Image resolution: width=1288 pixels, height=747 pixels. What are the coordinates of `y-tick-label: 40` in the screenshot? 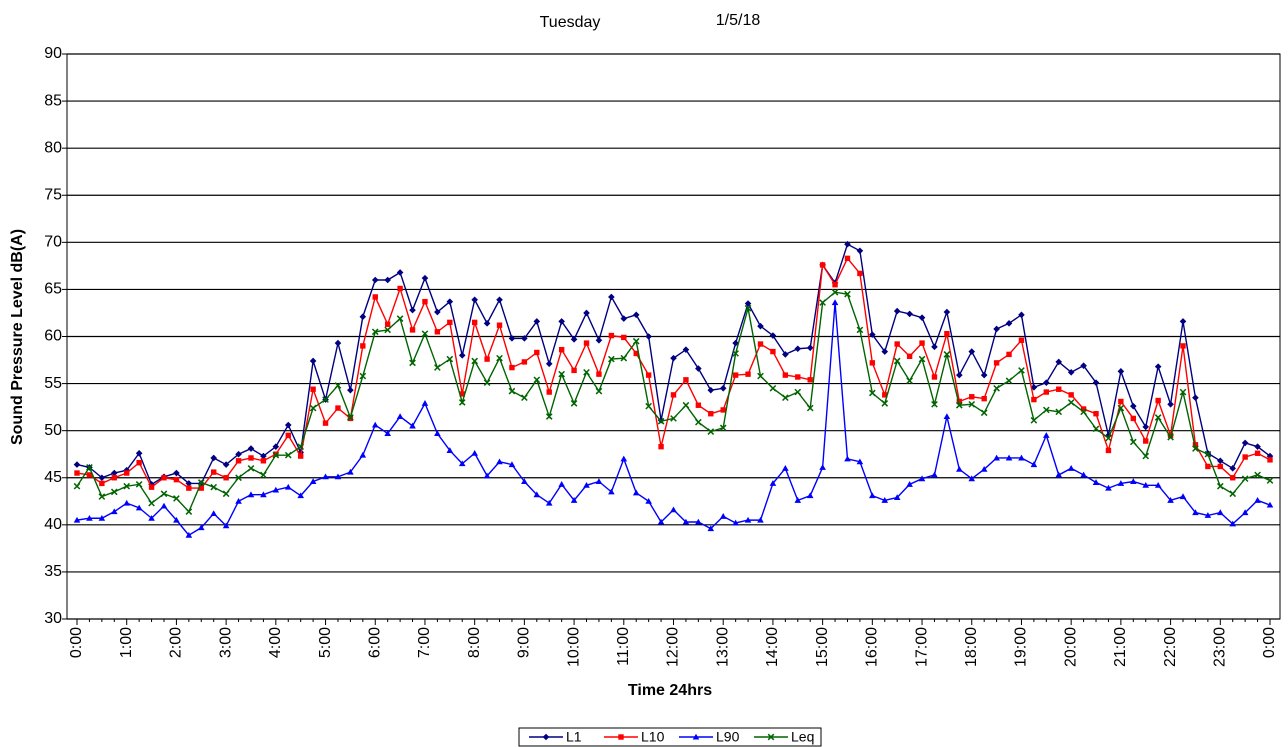 It's located at (53, 524).